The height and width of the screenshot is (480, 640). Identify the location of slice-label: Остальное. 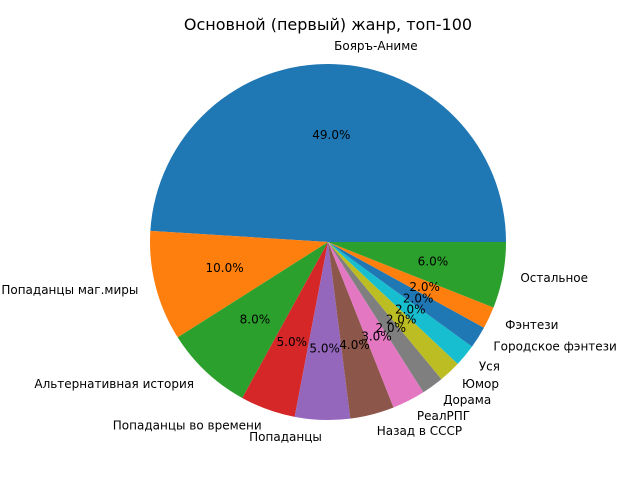
(554, 278).